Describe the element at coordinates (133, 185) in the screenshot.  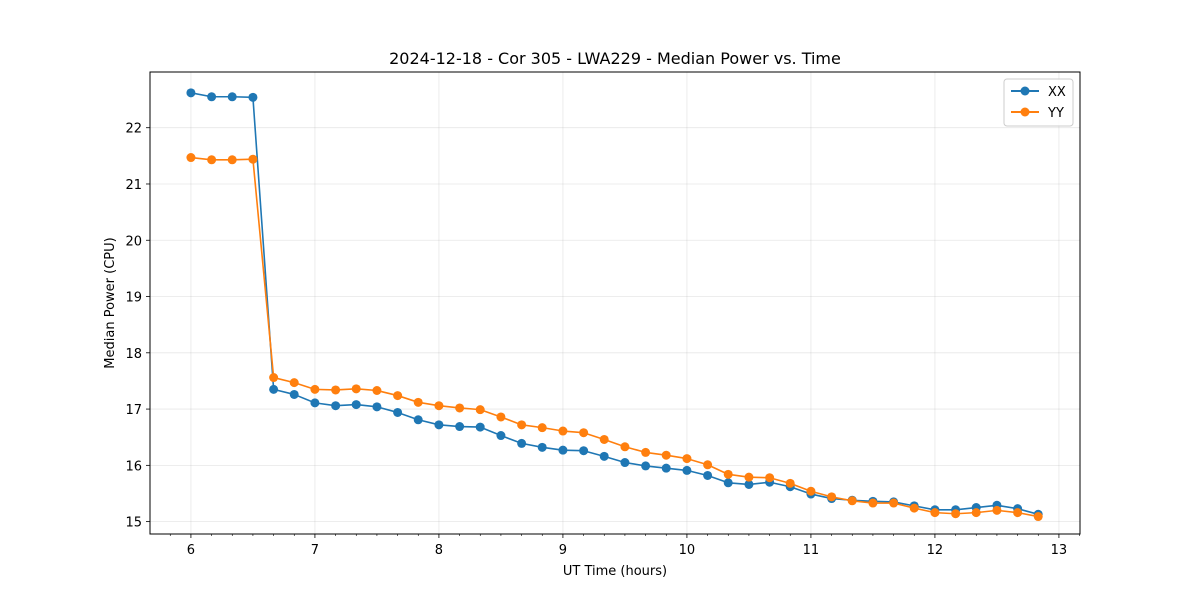
I see `y-tick-label: 21` at that location.